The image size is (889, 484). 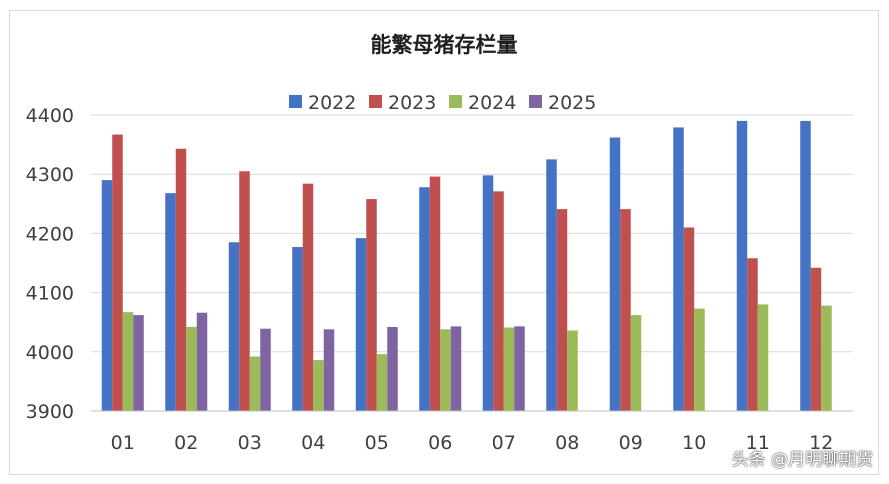 What do you see at coordinates (313, 443) in the screenshot?
I see `x-tick-label: 04` at bounding box center [313, 443].